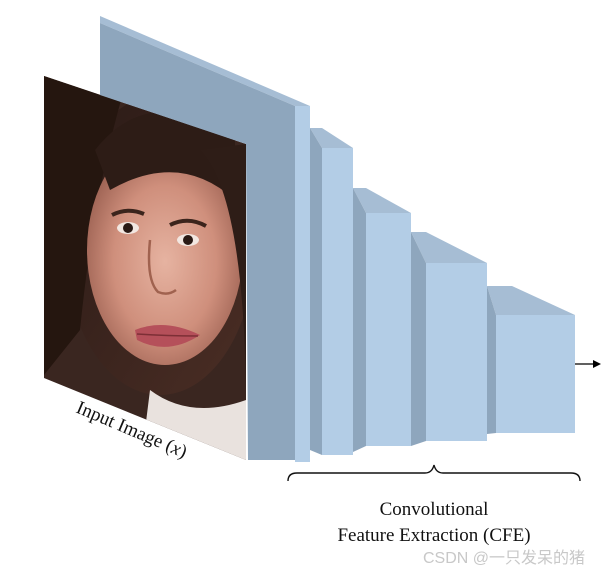 The width and height of the screenshot is (601, 580). Describe the element at coordinates (434, 509) in the screenshot. I see `section-label-line1: Convolutional` at that location.